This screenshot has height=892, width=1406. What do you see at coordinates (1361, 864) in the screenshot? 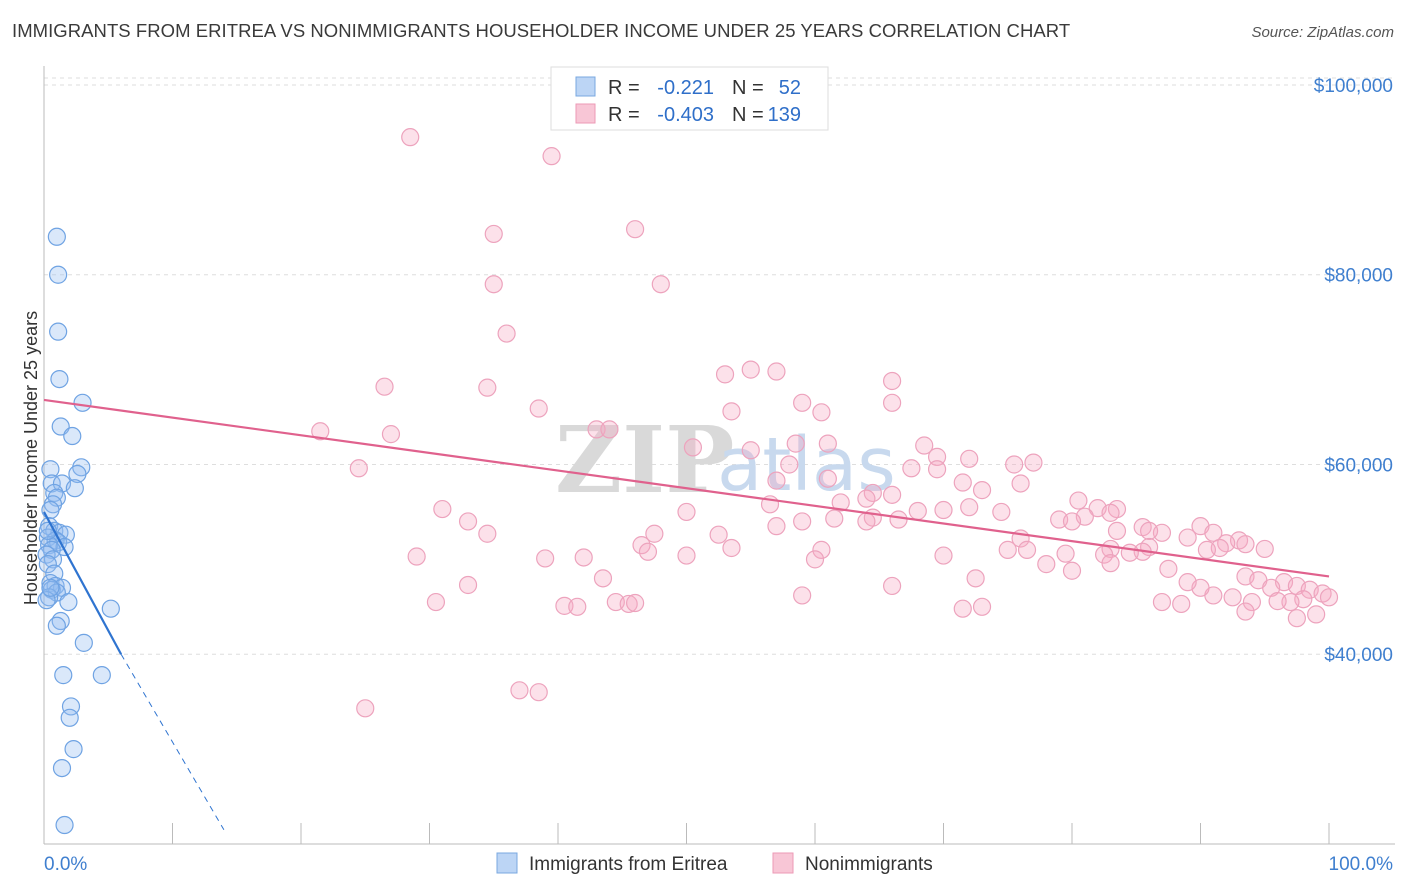
I see `x-tick-label-1: 100.0%` at bounding box center [1361, 864].